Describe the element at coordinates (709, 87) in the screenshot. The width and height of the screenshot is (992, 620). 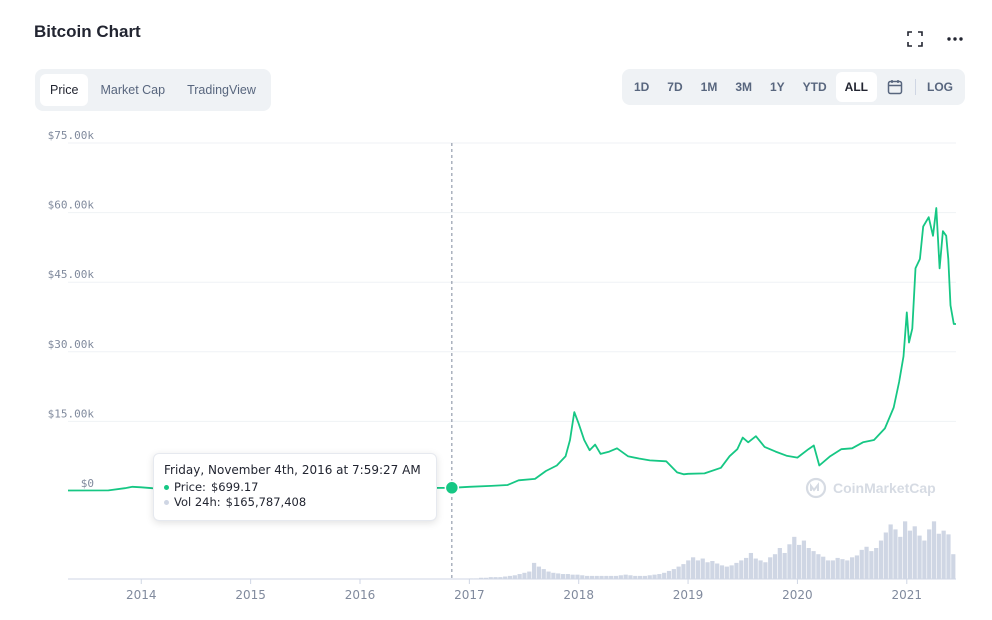
I see `range-1m-button: 1M` at that location.